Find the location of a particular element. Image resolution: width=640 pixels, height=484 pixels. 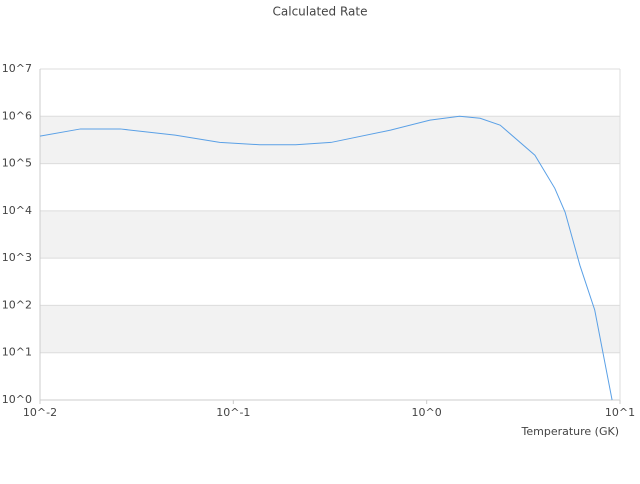

y-tick-label: 10^4 is located at coordinates (17, 210).